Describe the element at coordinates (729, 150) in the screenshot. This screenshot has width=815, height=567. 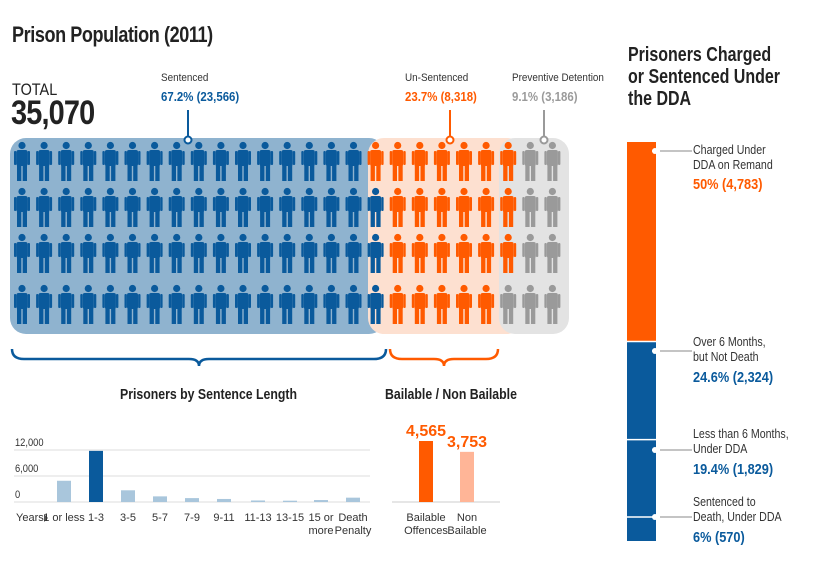
I see `dda-seg-1-line-1: Charged Under` at that location.